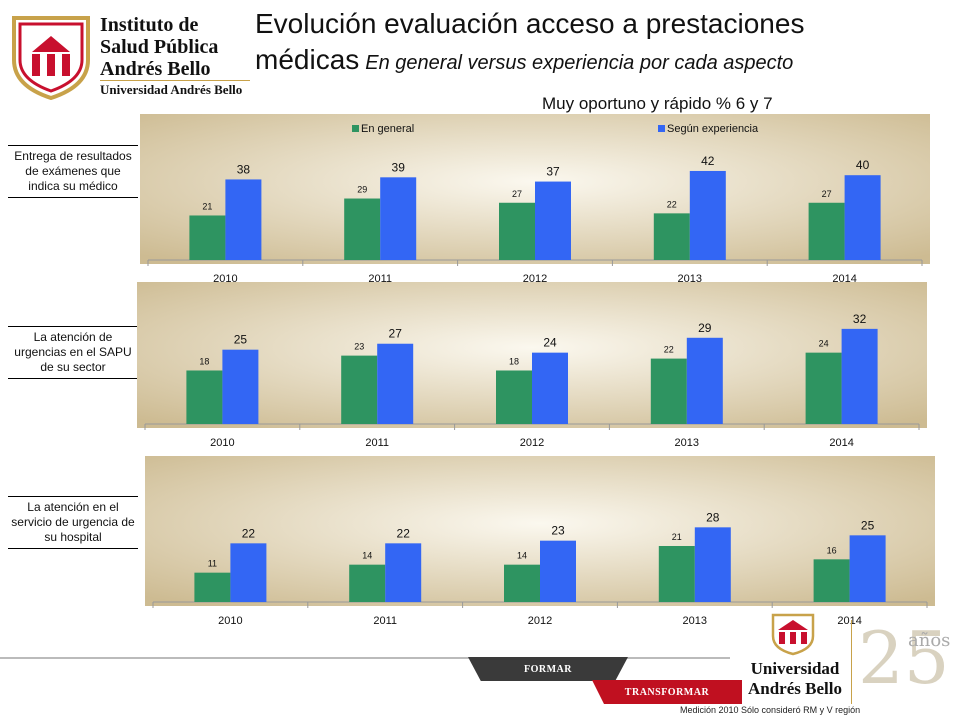  What do you see at coordinates (553, 172) in the screenshot?
I see `data-label: 37` at bounding box center [553, 172].